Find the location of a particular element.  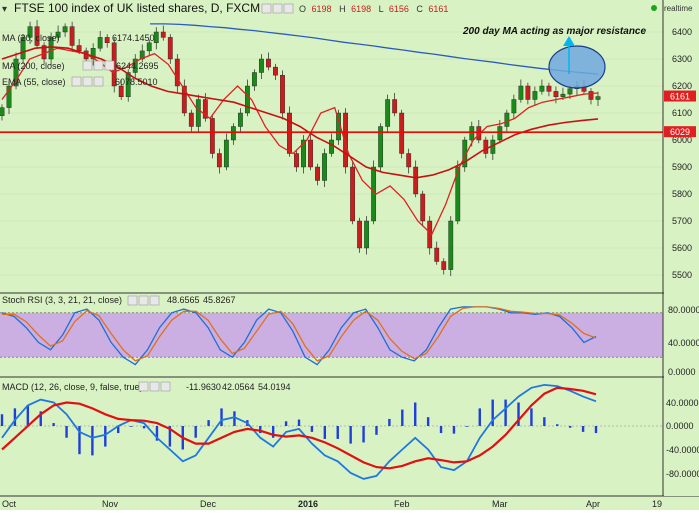

ma20-legend-label: MA (20, close) is located at coordinates (31, 38).